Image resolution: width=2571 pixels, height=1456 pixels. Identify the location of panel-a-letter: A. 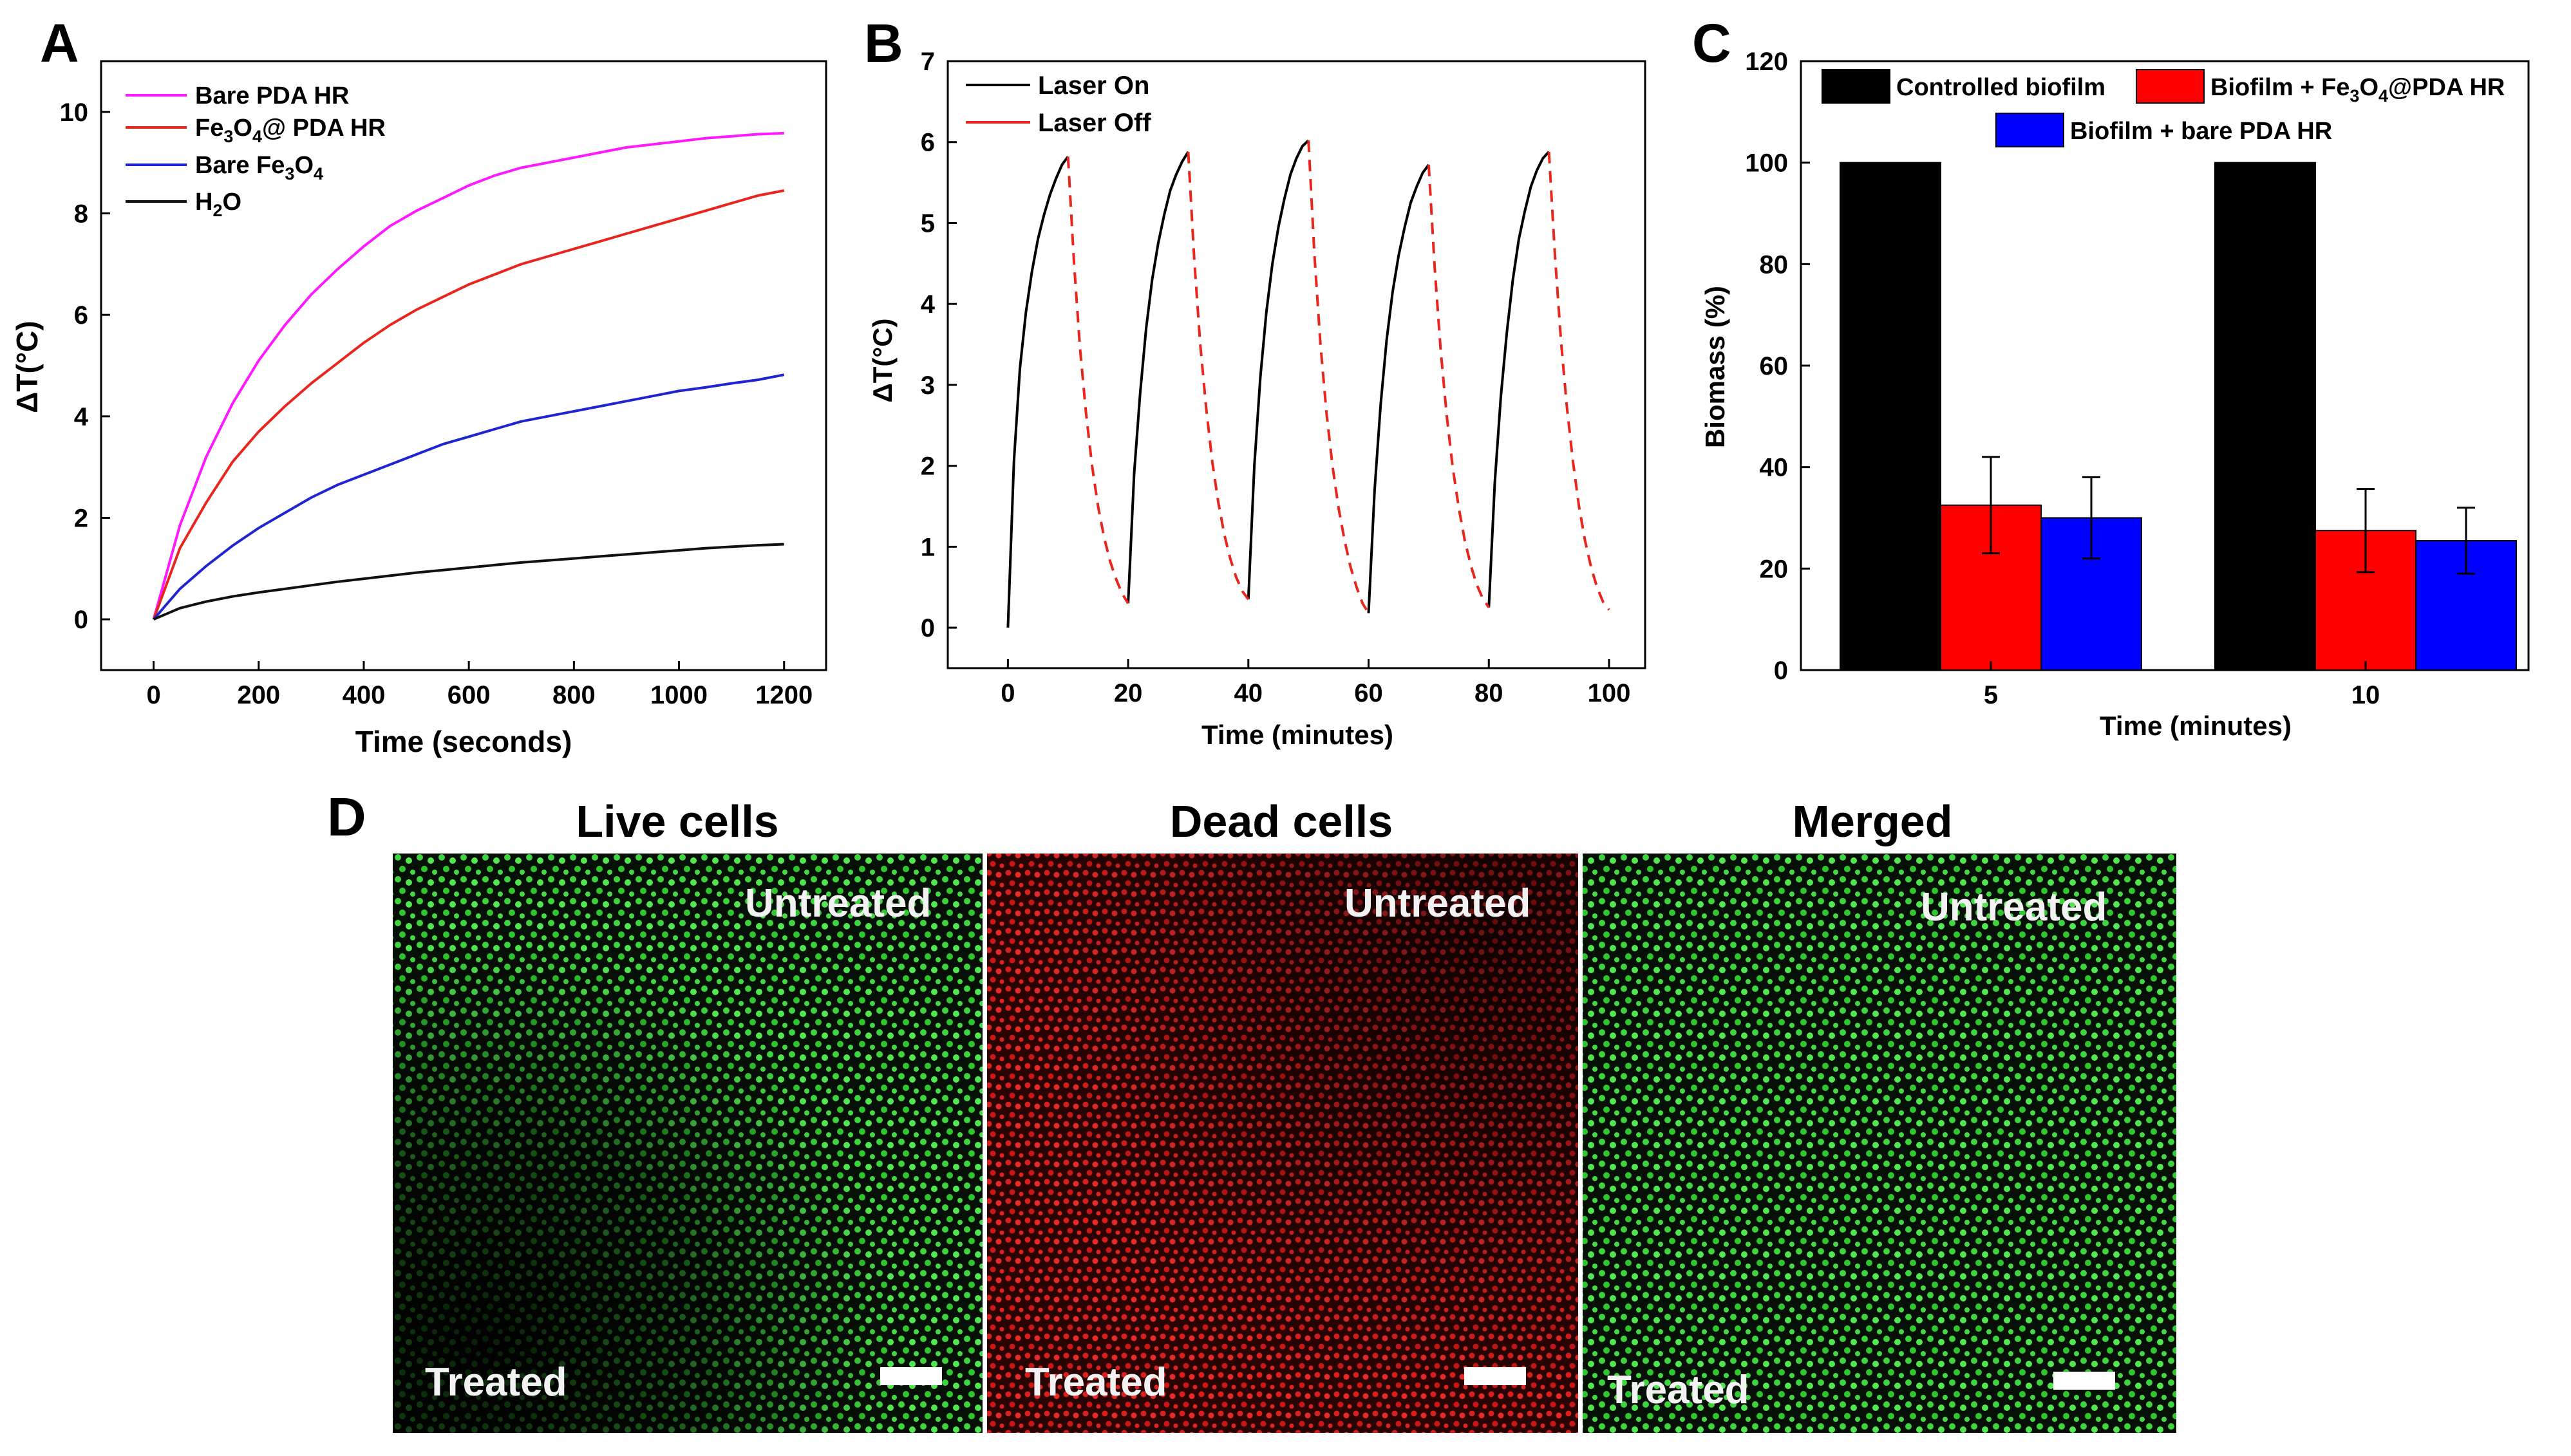
(60, 43).